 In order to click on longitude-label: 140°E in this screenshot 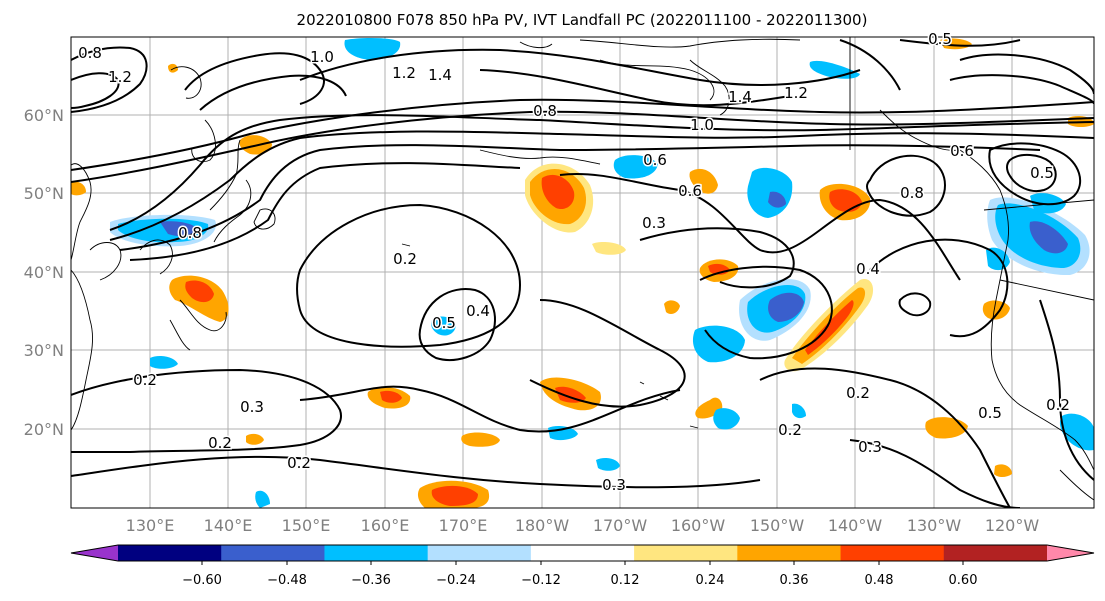, I will do `click(228, 525)`.